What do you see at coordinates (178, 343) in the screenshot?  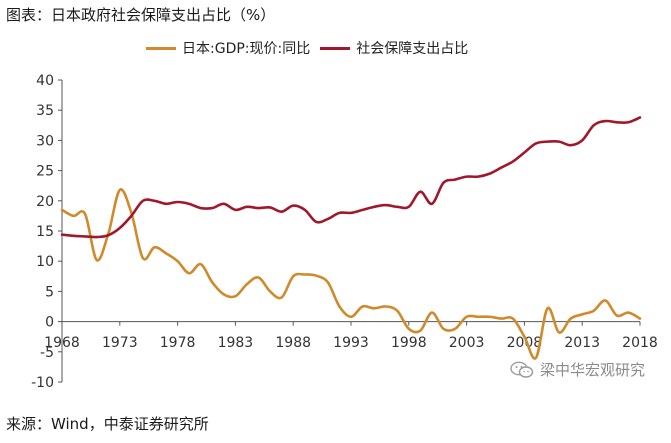 I see `x-tick-label: 1978` at bounding box center [178, 343].